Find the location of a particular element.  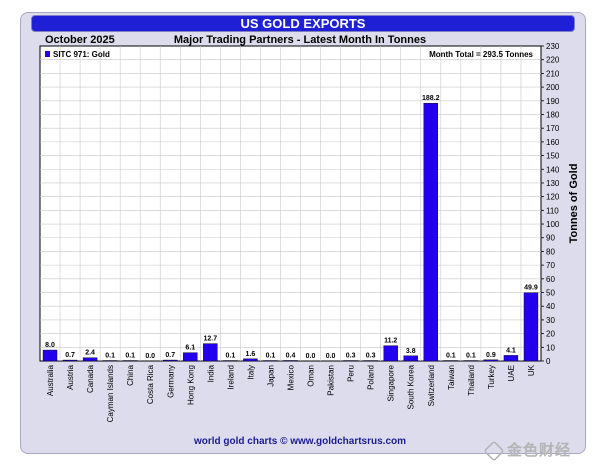

watermark-logo-icon is located at coordinates (494, 451).